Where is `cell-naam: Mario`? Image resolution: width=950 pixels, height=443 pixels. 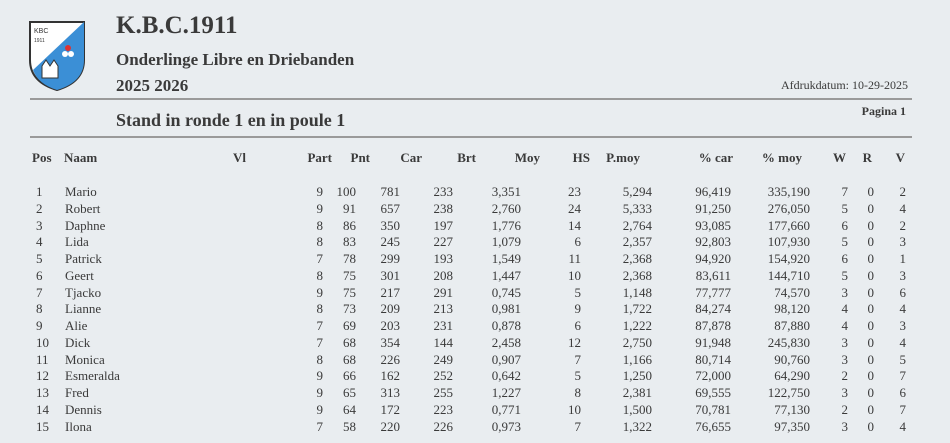 cell-naam: Mario is located at coordinates (81, 191).